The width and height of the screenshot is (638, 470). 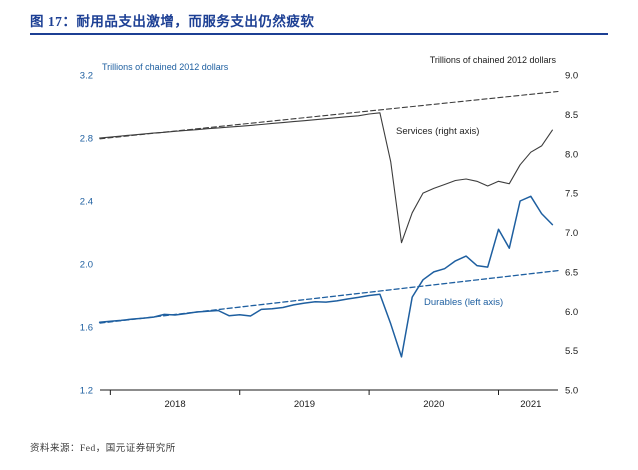 What do you see at coordinates (530, 404) in the screenshot?
I see `x-tick-label: 2021` at bounding box center [530, 404].